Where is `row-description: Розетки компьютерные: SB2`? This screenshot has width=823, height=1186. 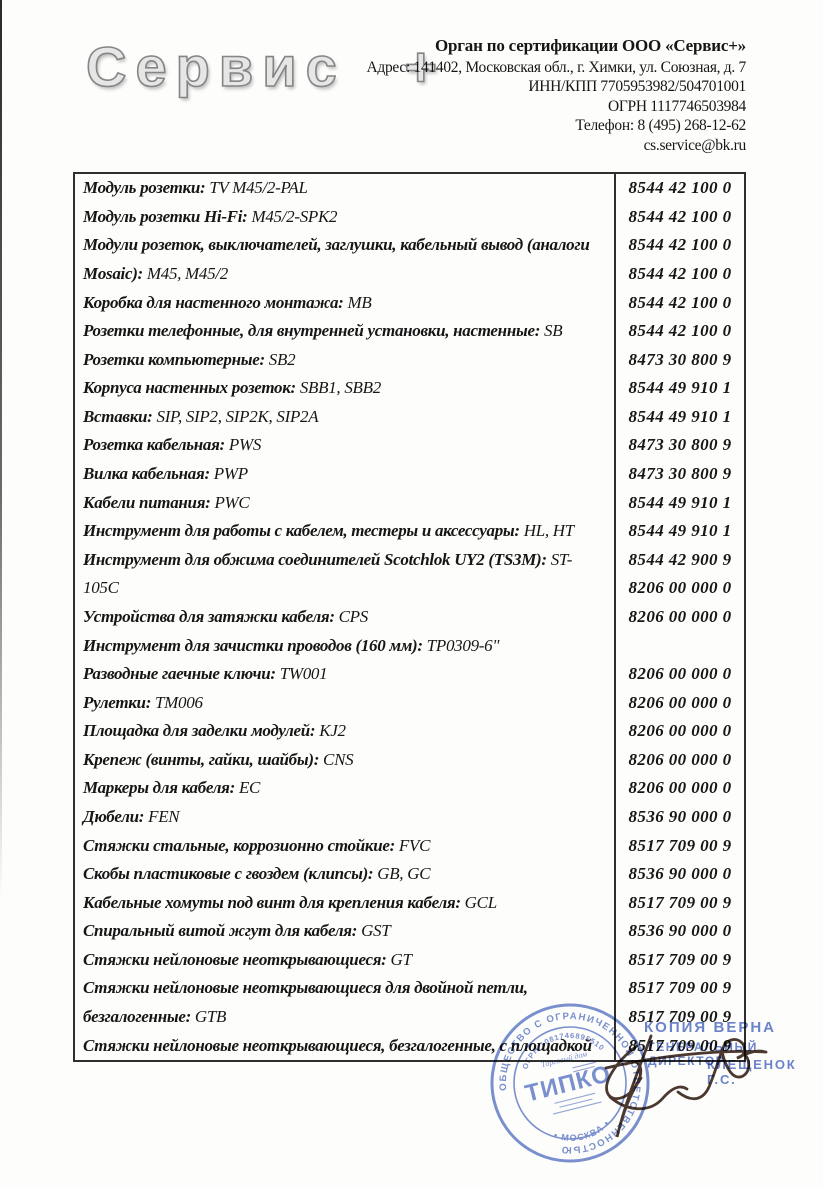
row-description: Розетки компьютерные: SB2 is located at coordinates (344, 360).